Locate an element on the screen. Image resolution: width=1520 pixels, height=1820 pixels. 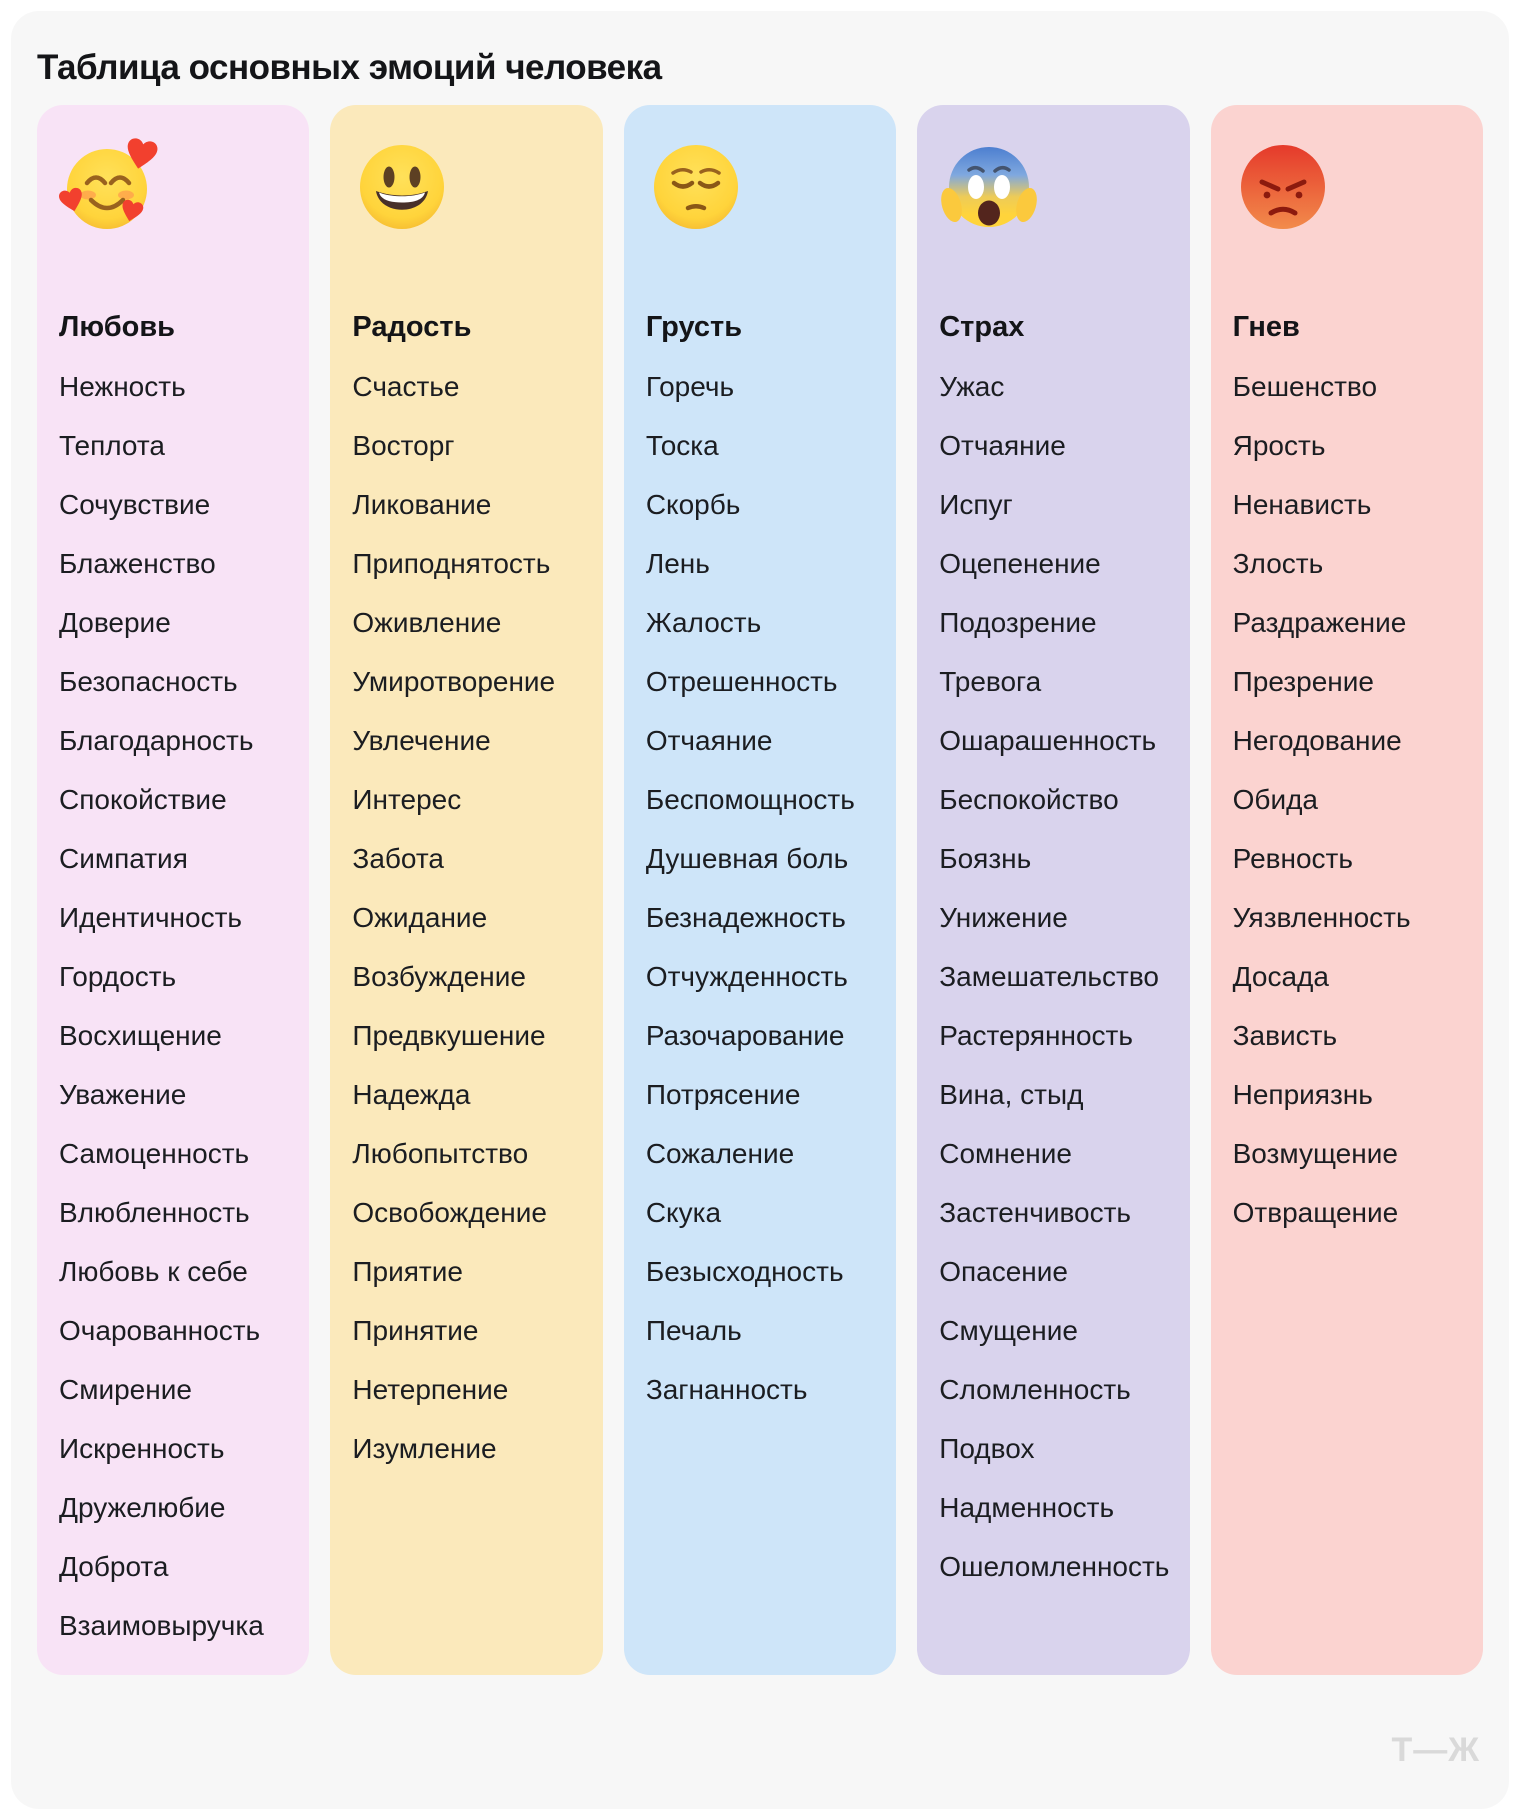
emotion-item: Оцепенение is located at coordinates (1020, 563).